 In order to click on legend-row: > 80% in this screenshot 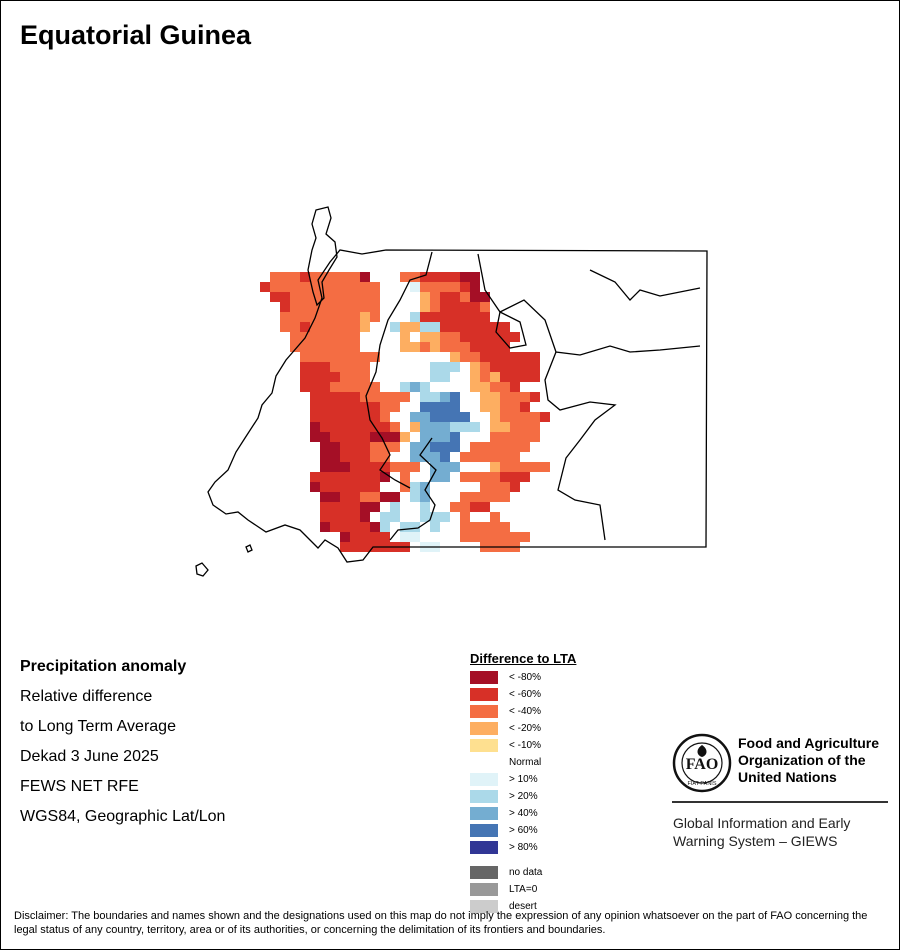, I will do `click(523, 848)`.